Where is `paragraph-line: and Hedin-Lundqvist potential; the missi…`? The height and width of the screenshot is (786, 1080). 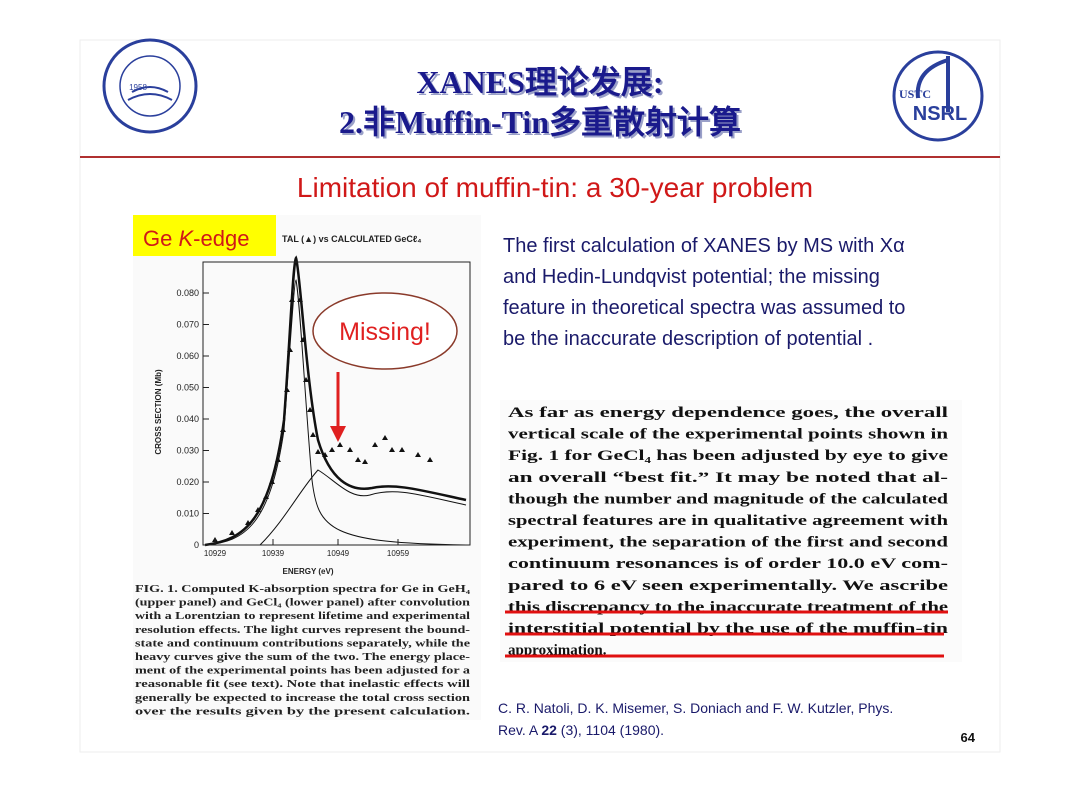
paragraph-line: and Hedin-Lundqvist potential; the missi… is located at coordinates (691, 277).